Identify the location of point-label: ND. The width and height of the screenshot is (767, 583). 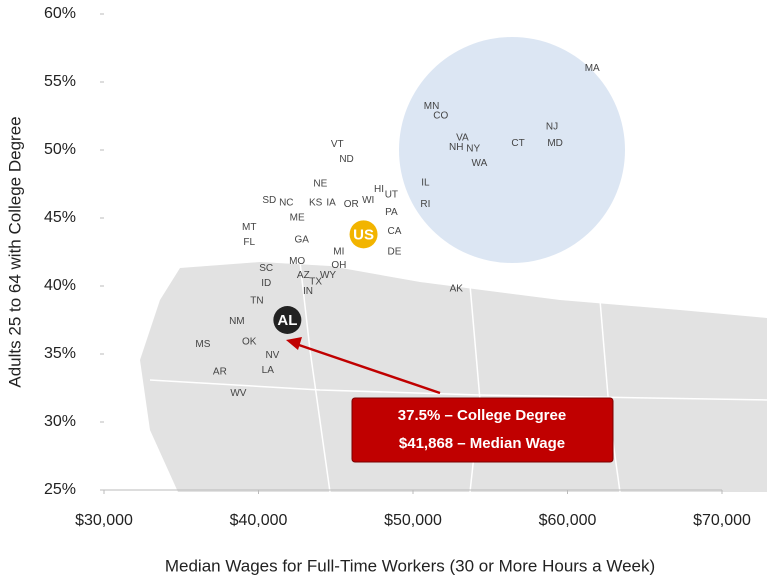
(346, 159).